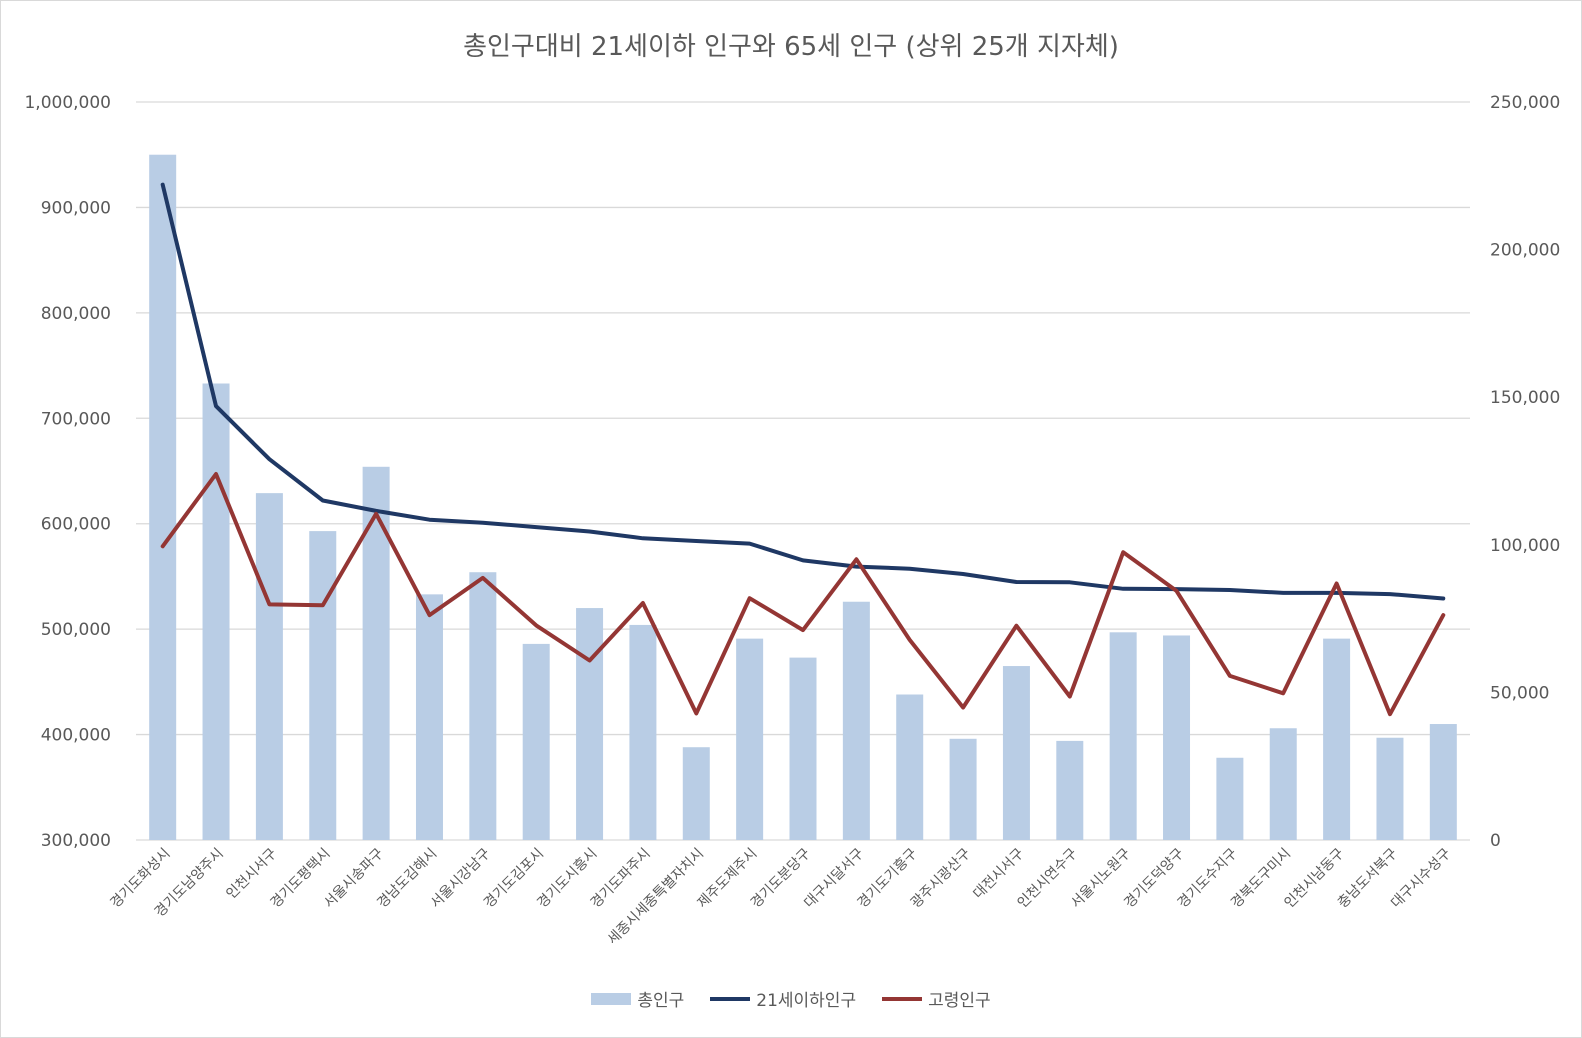 The width and height of the screenshot is (1582, 1038). I want to click on legend: 총인구 21세이하인구 고령인구, so click(791, 998).